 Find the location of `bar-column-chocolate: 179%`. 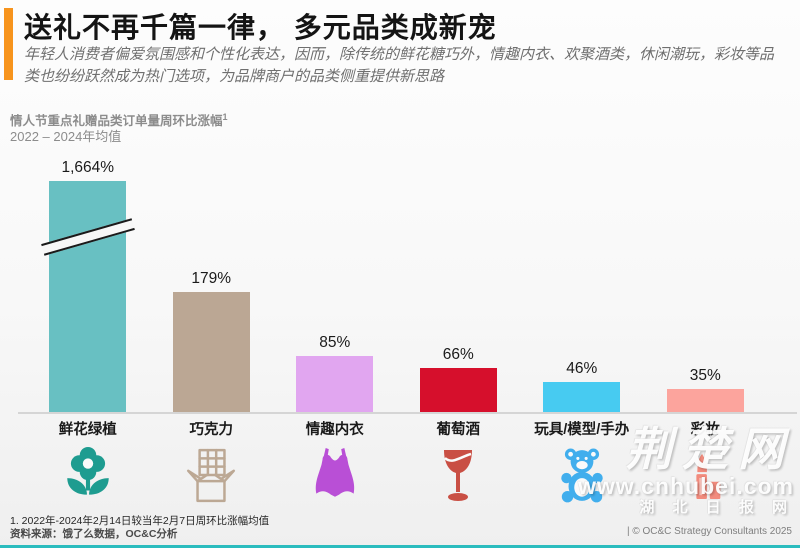

bar-column-chocolate: 179% is located at coordinates (212, 341).